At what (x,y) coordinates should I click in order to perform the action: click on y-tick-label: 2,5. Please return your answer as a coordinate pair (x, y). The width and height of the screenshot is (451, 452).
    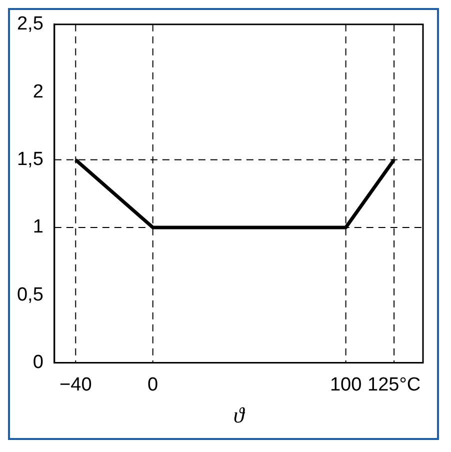
    Looking at the image, I should click on (30, 24).